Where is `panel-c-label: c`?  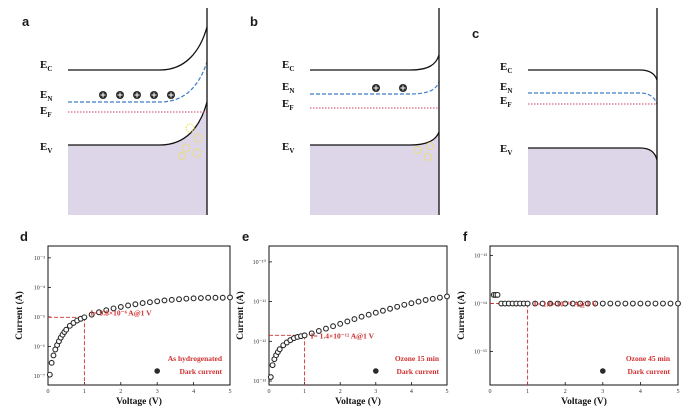
panel-c-label: c is located at coordinates (475, 33).